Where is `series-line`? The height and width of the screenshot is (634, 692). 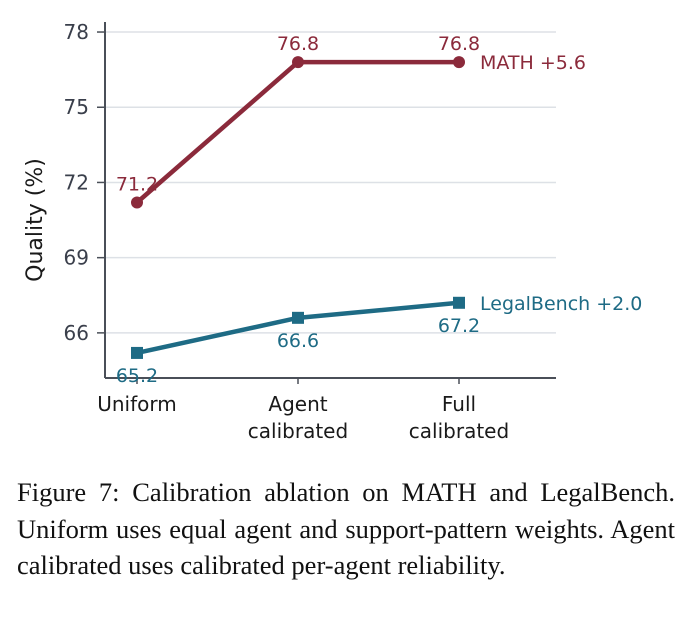 series-line is located at coordinates (298, 132).